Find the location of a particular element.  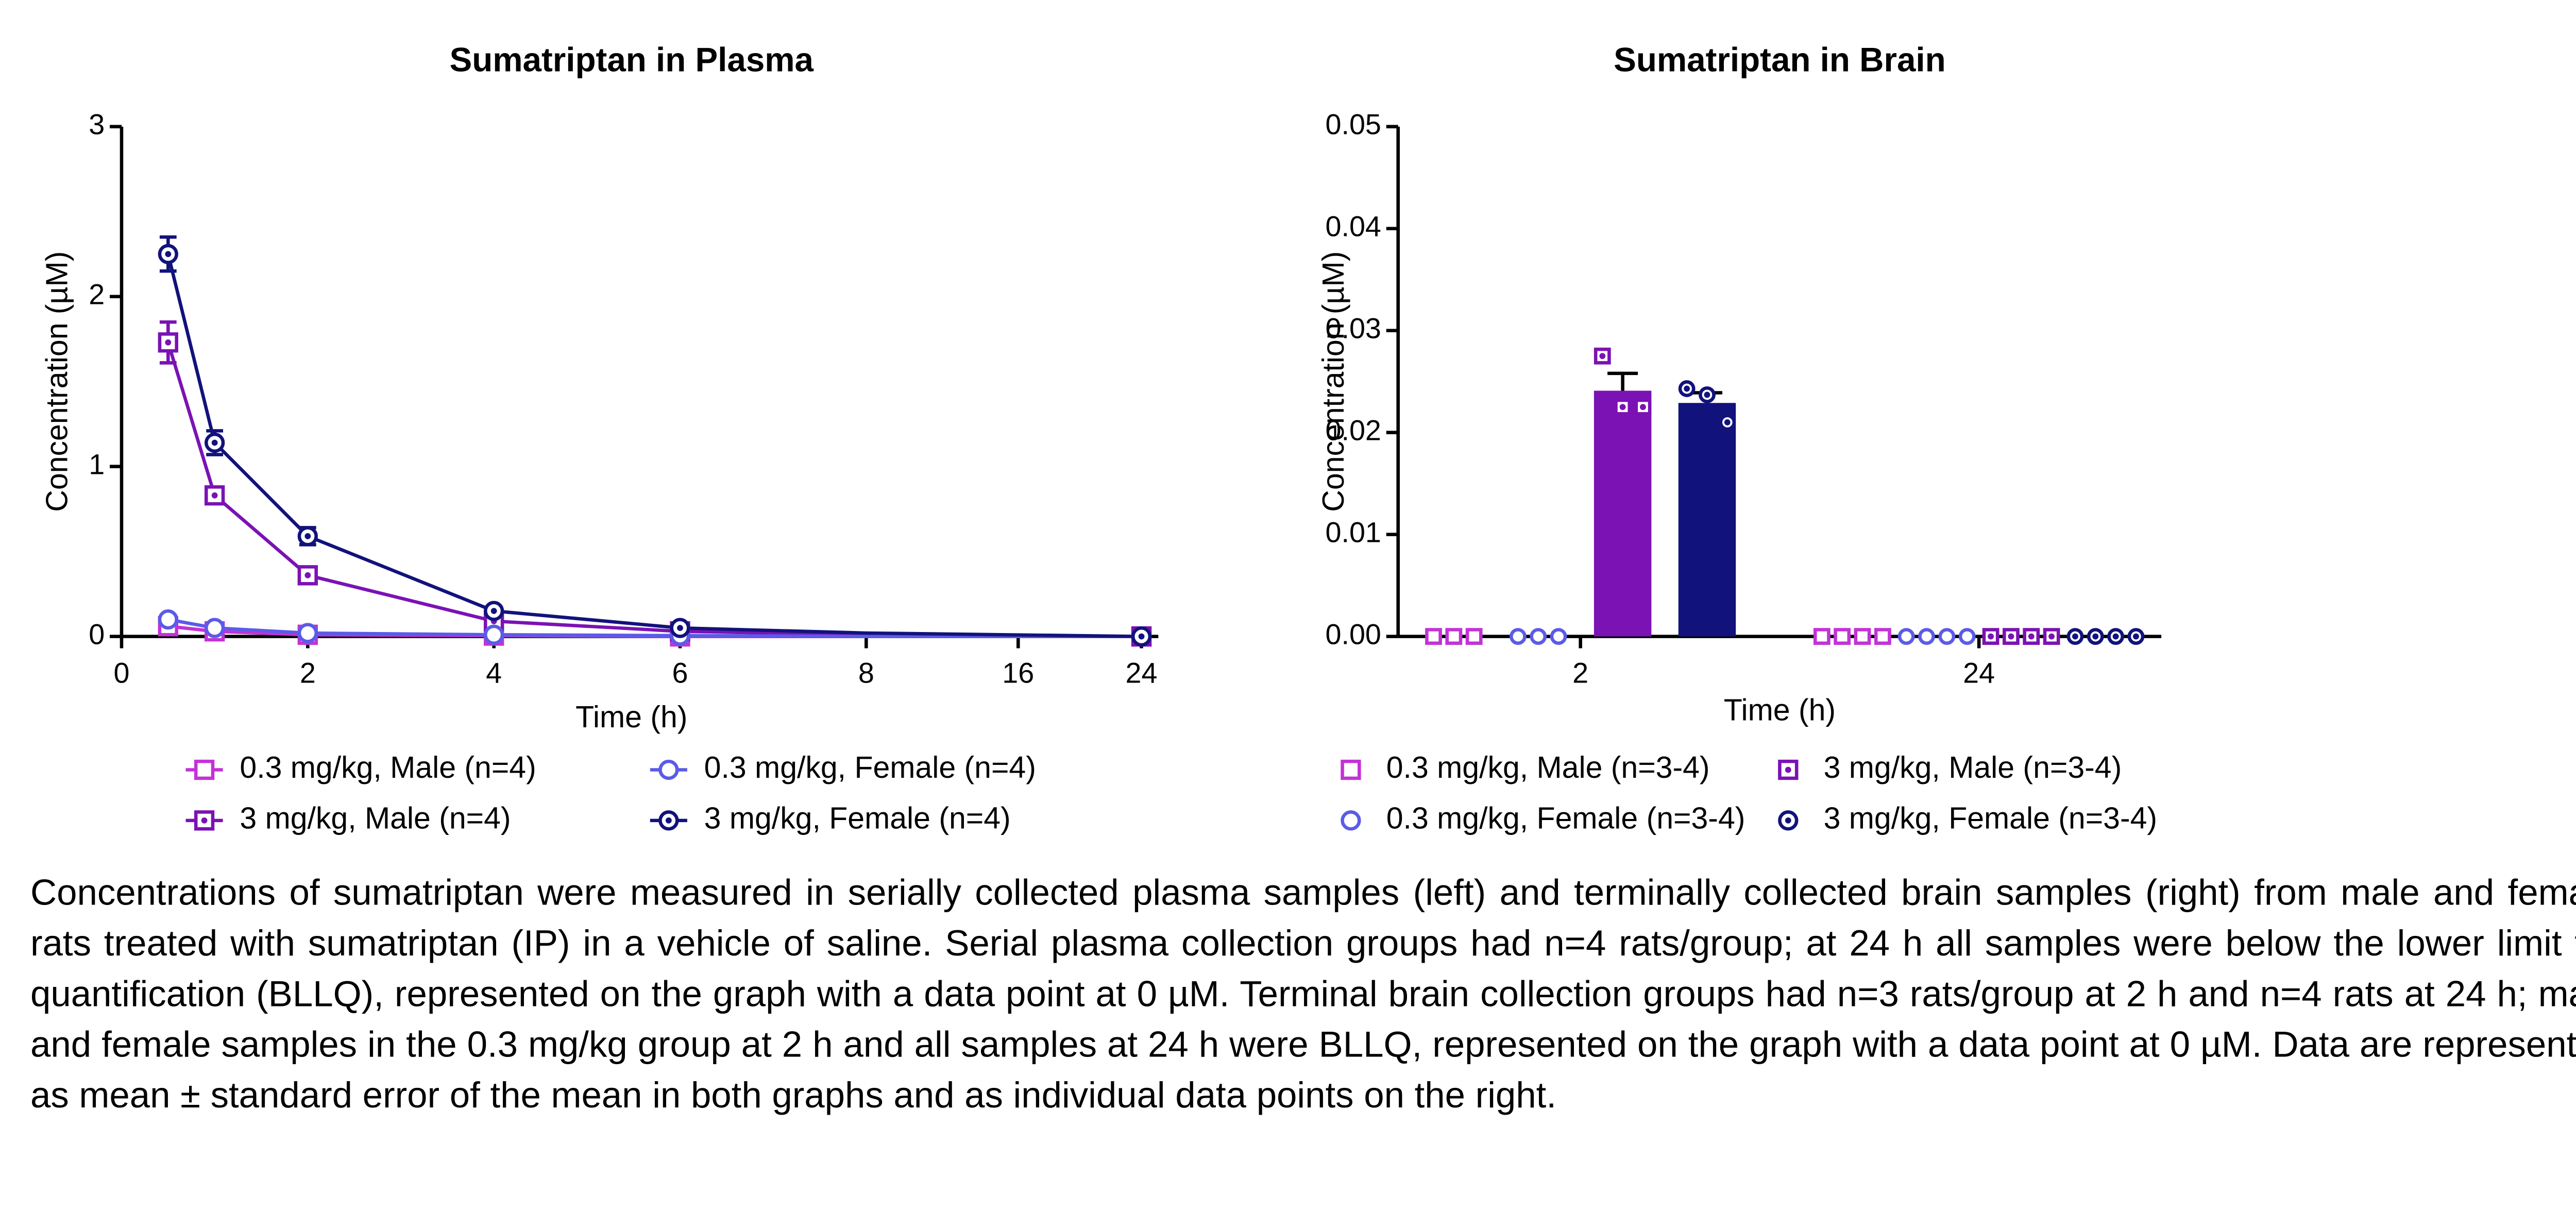

y-tick-label: 0.01 is located at coordinates (1353, 532).